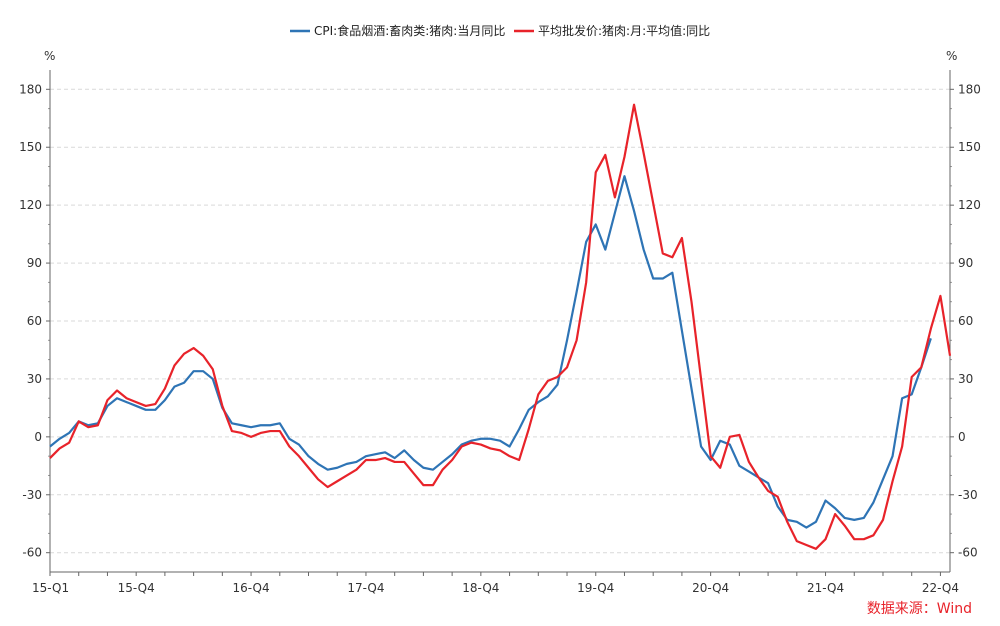 The width and height of the screenshot is (1000, 626). I want to click on y-tick-label-right: 150, so click(969, 147).